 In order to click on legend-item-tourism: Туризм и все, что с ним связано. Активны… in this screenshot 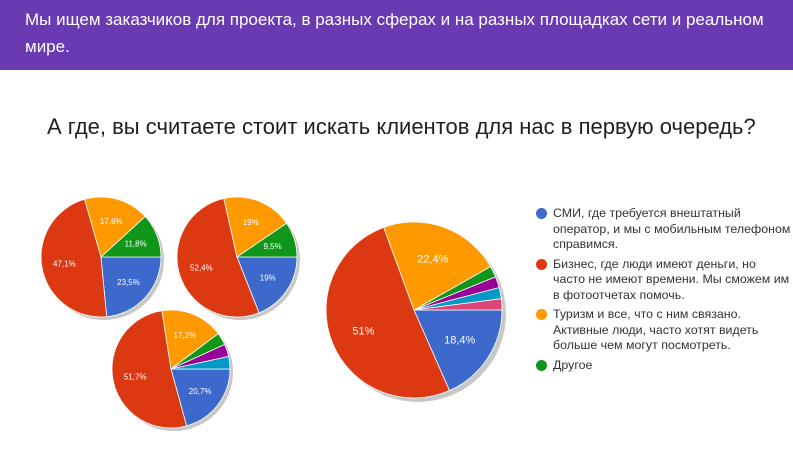, I will do `click(663, 330)`.